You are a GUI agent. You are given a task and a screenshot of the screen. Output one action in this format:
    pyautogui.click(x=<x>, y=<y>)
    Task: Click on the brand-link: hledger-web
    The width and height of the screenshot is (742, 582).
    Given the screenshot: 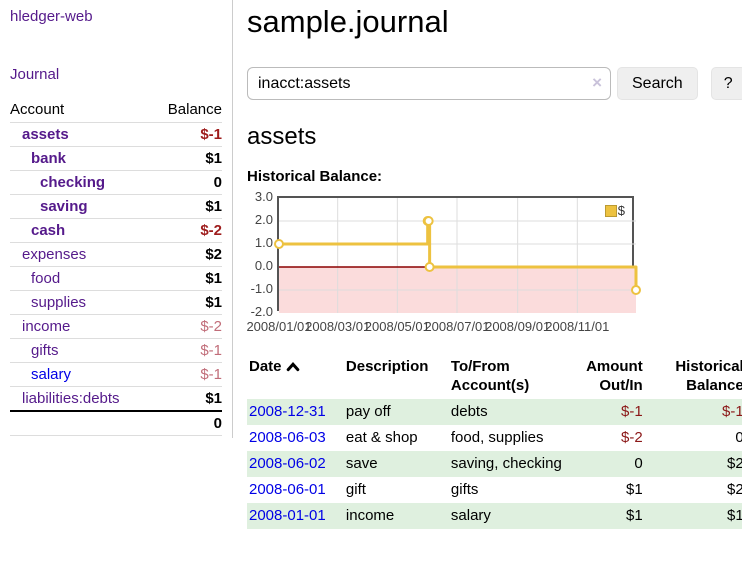 What is the action you would take?
    pyautogui.click(x=51, y=16)
    